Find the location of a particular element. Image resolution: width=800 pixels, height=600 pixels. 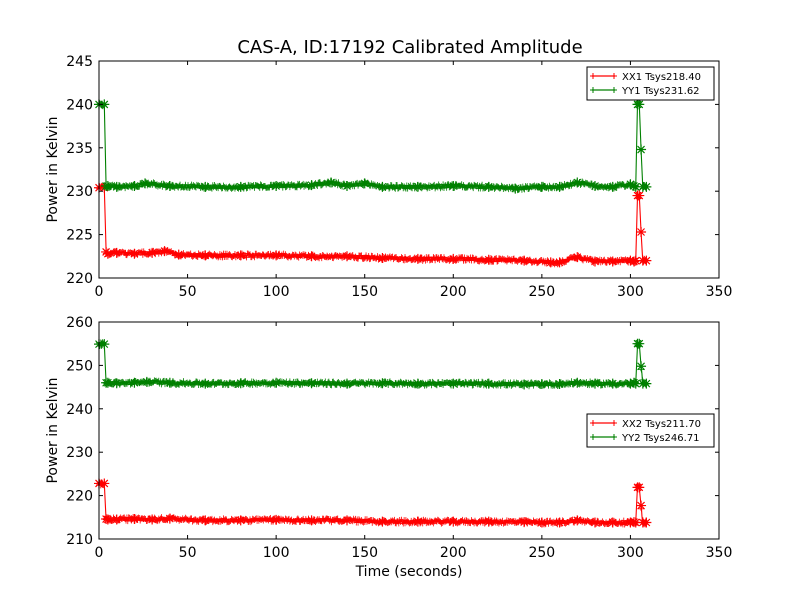

legend: XX1 Tsys218.40 YY1 Tsys231.62 is located at coordinates (650, 83).